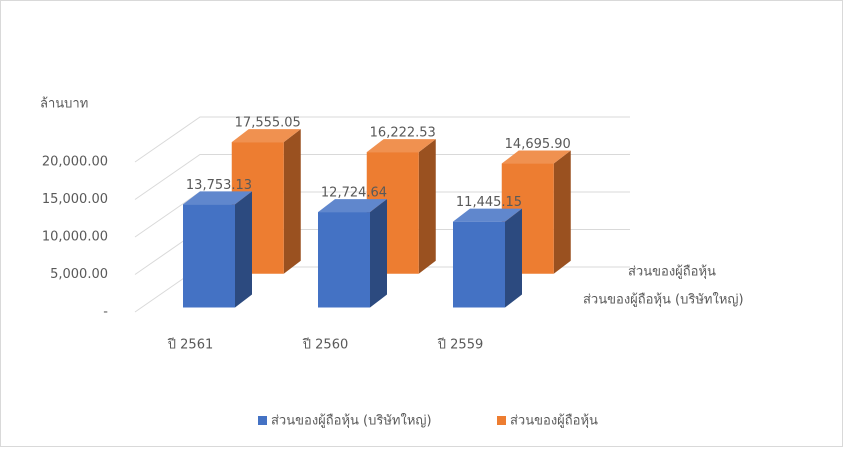 This screenshot has width=843, height=451. What do you see at coordinates (75, 162) in the screenshot?
I see `y-tick-label: 20,000.00` at bounding box center [75, 162].